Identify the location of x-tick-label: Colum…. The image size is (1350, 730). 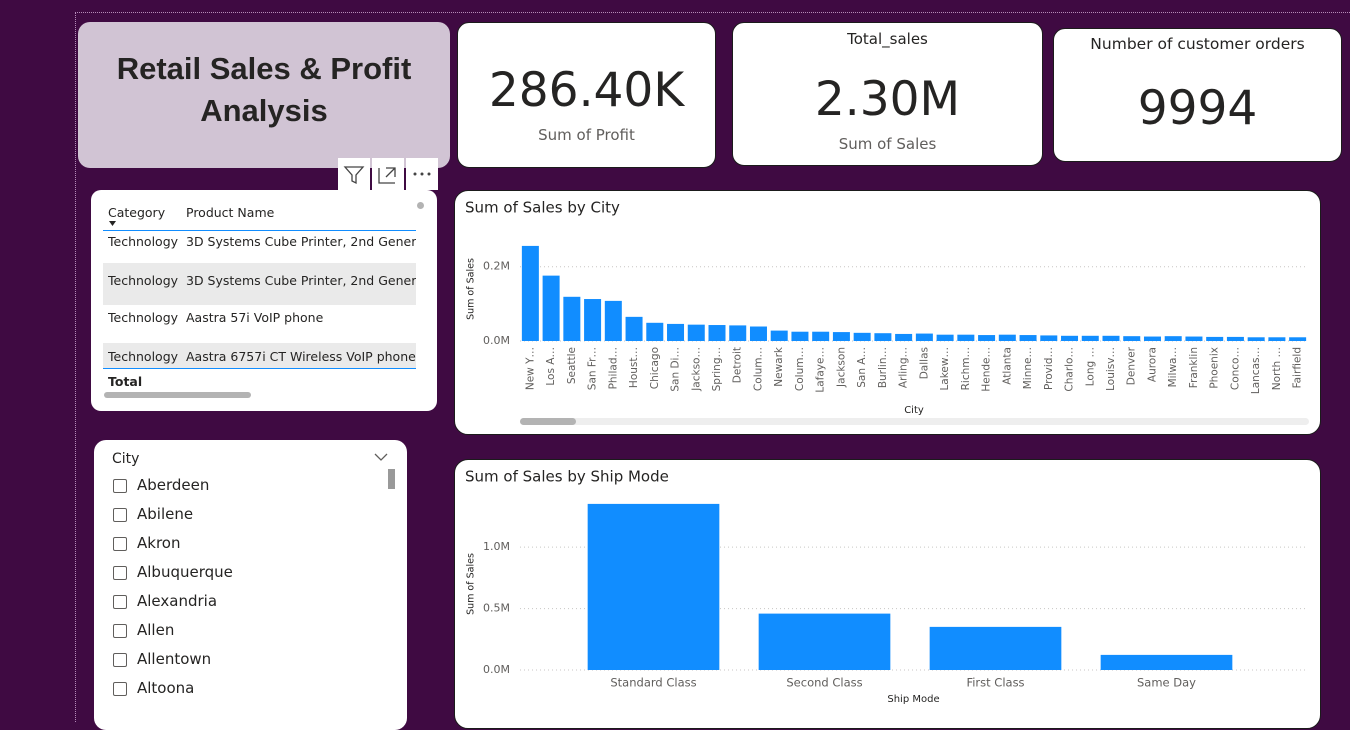
(758, 369).